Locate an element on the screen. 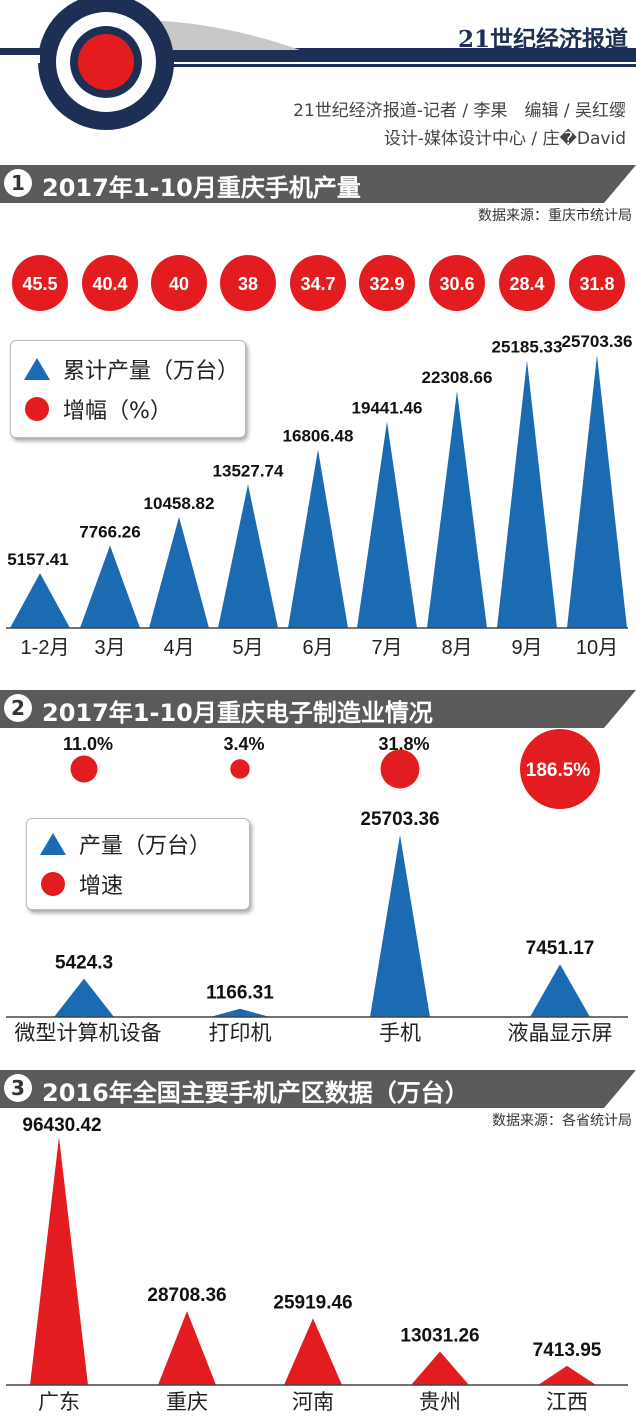  legend-1-growth: 增幅（%） is located at coordinates (97, 409).